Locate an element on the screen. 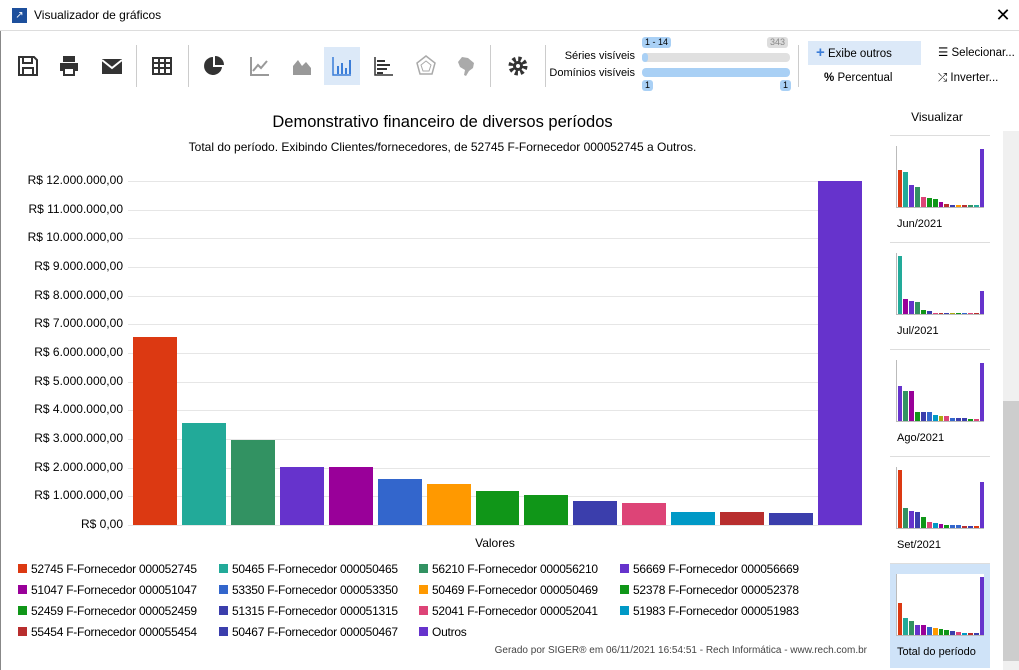  thumbnail-label: Total do período is located at coordinates (936, 652).